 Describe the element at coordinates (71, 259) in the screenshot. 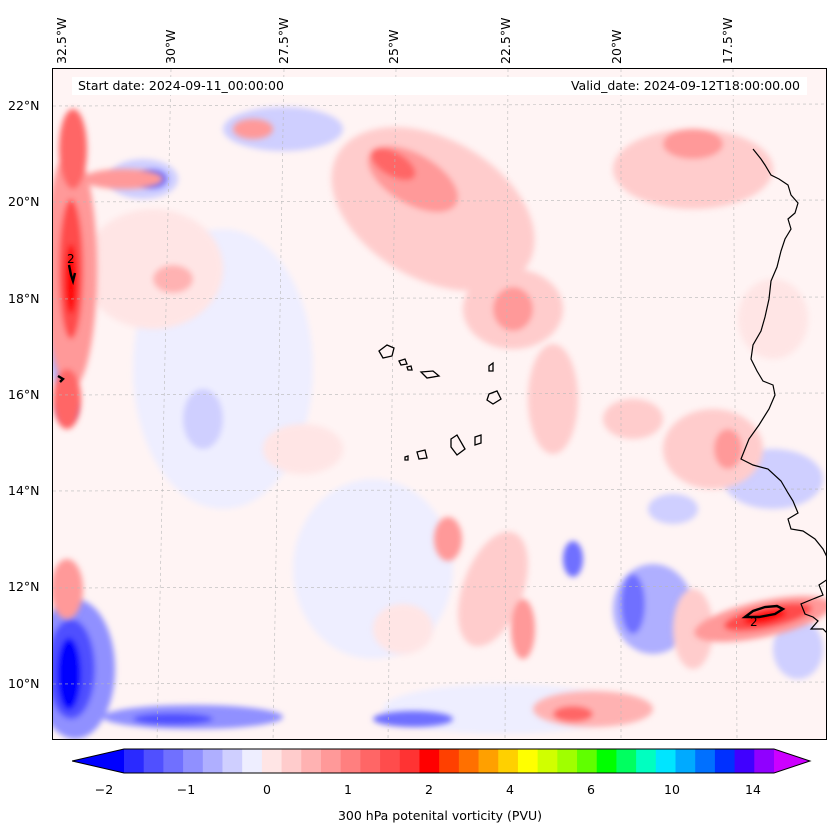

I see `contour-label-left: 2` at that location.